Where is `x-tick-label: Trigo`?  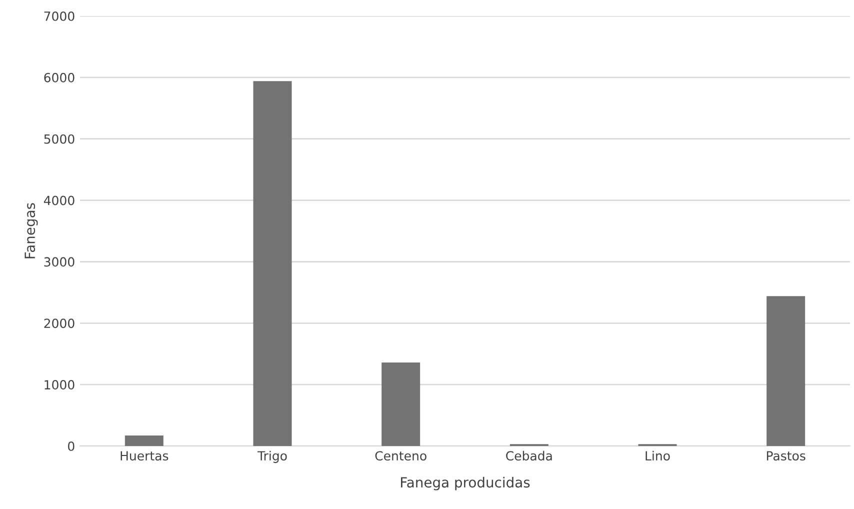
x-tick-label: Trigo is located at coordinates (272, 456).